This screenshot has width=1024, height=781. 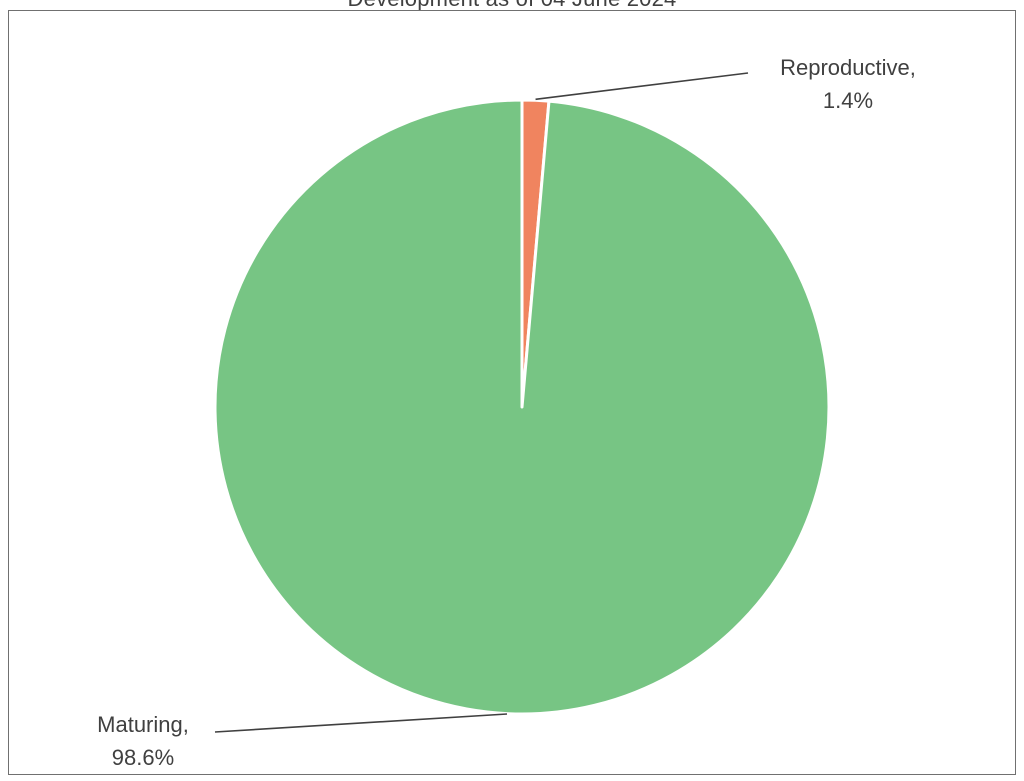 I want to click on leader-line-reproductive, so click(x=642, y=86).